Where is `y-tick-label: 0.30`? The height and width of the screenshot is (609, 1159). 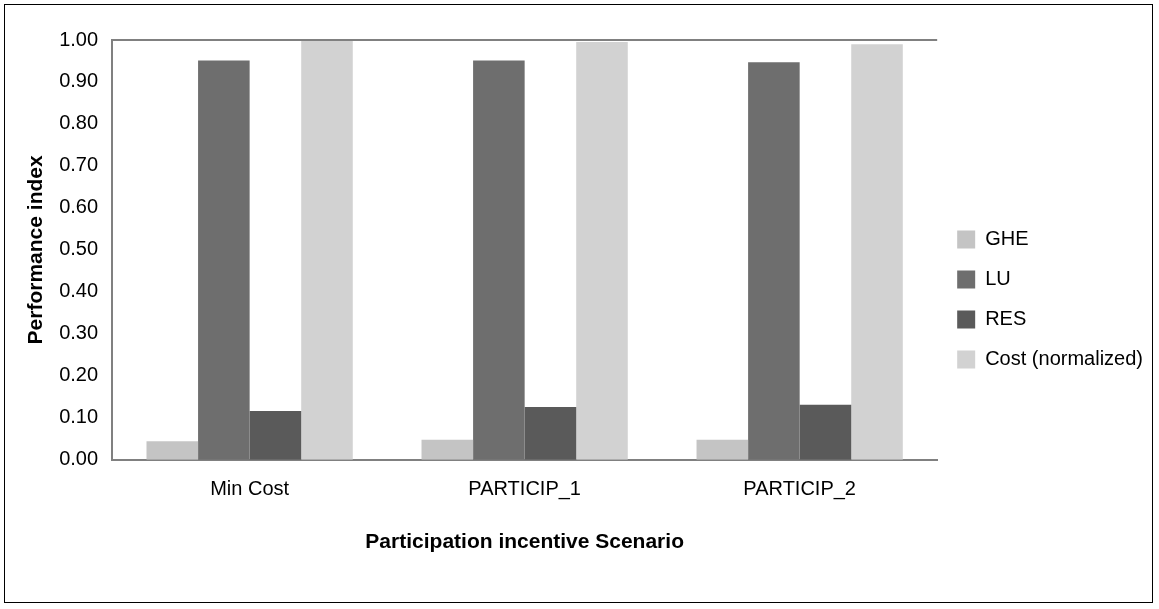 y-tick-label: 0.30 is located at coordinates (79, 332).